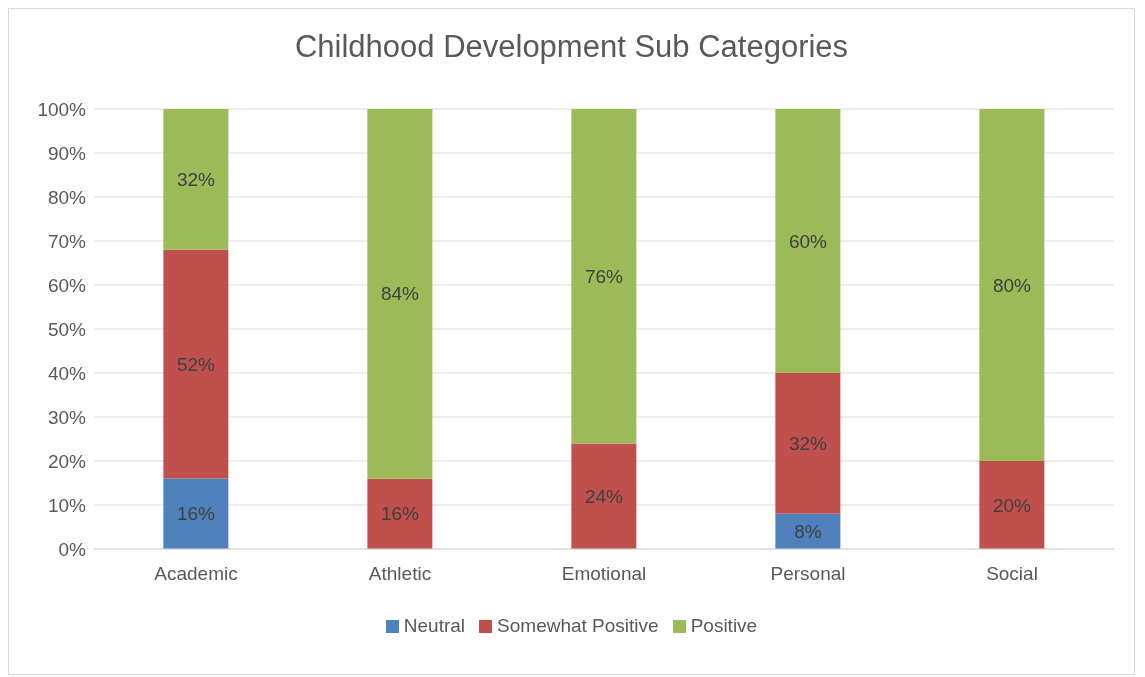 This screenshot has height=677, width=1145. I want to click on legend-label: Neutral, so click(434, 626).